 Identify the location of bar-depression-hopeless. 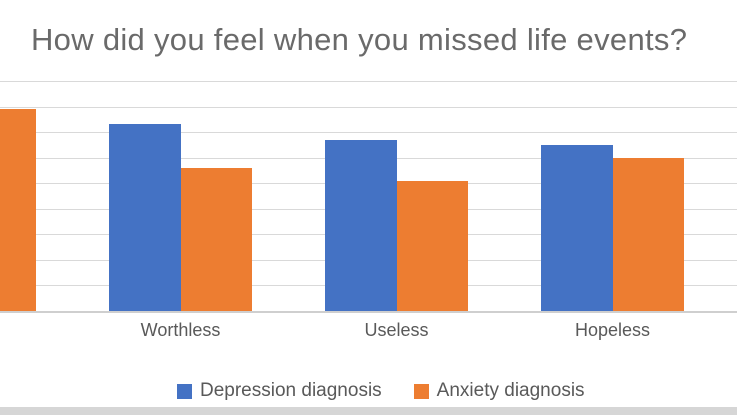
(577, 227).